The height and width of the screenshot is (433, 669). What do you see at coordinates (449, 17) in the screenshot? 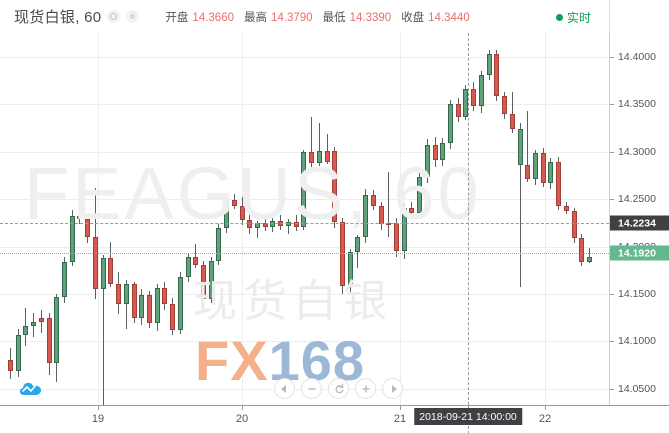
I see `ohlc-value: 14.3440` at bounding box center [449, 17].